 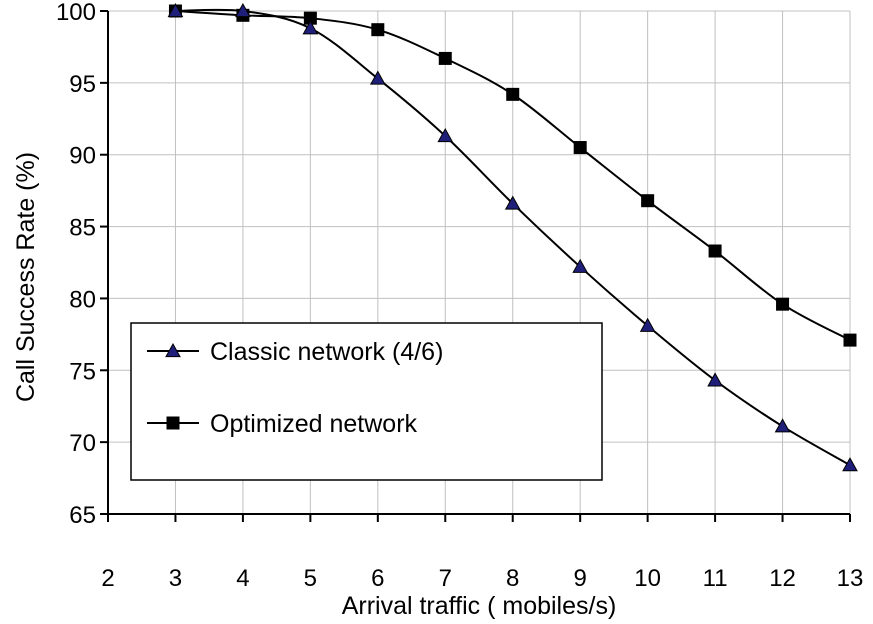 I want to click on y-tick-label: 85, so click(x=82, y=228).